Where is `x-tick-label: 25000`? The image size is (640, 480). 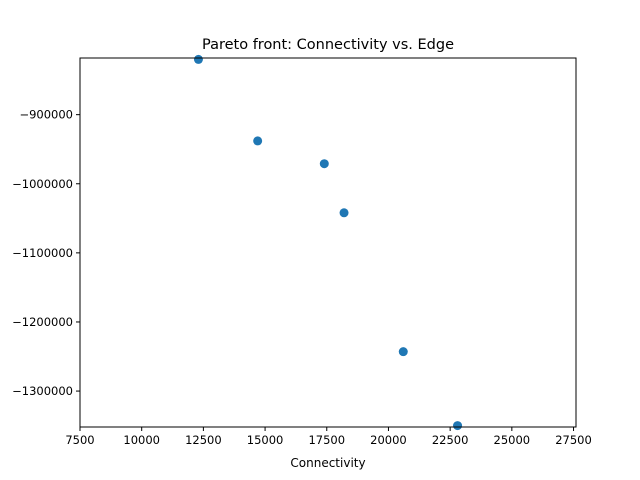
x-tick-label: 25000 is located at coordinates (512, 440).